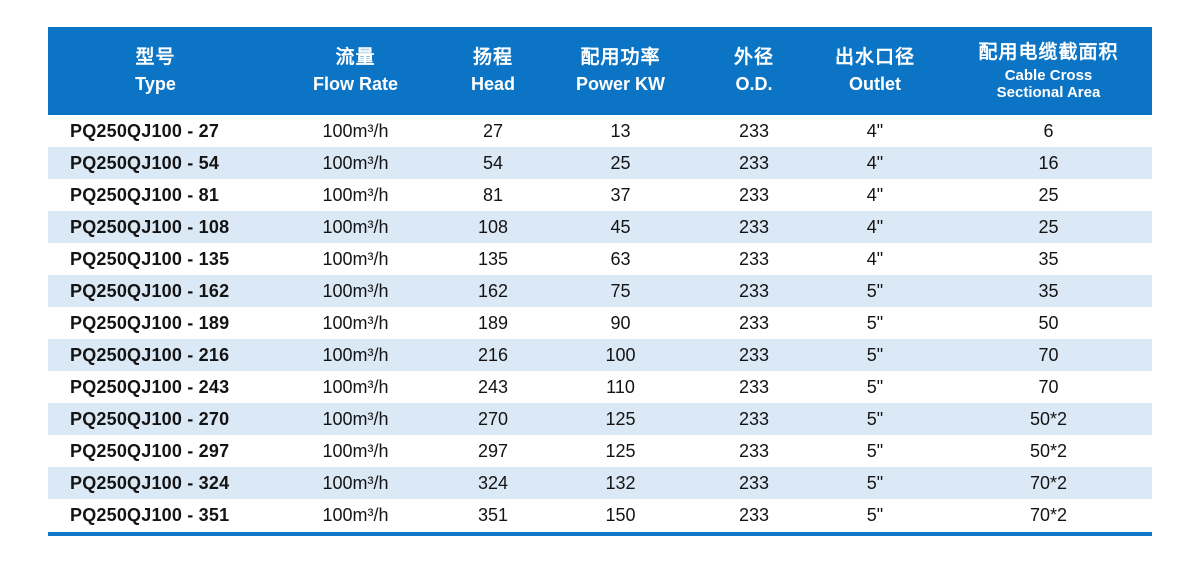  I want to click on header-cell-cable: 配用电缆截面积 Cable Cross Sectional Area, so click(1048, 71).